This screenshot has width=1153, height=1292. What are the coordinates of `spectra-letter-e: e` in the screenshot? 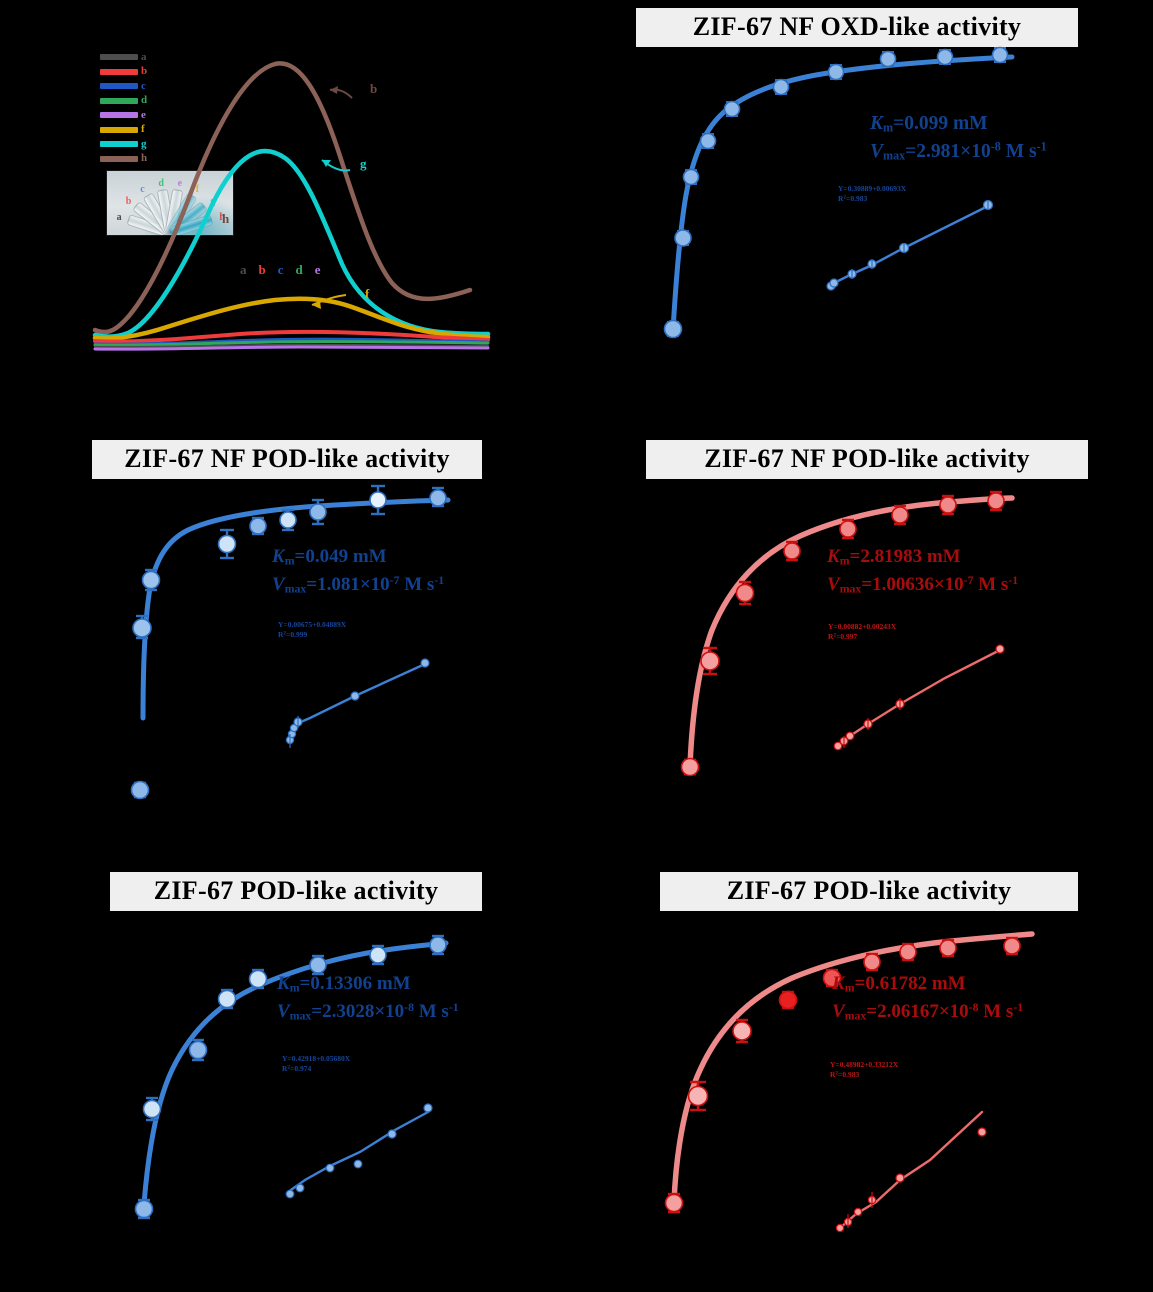 It's located at (317, 269).